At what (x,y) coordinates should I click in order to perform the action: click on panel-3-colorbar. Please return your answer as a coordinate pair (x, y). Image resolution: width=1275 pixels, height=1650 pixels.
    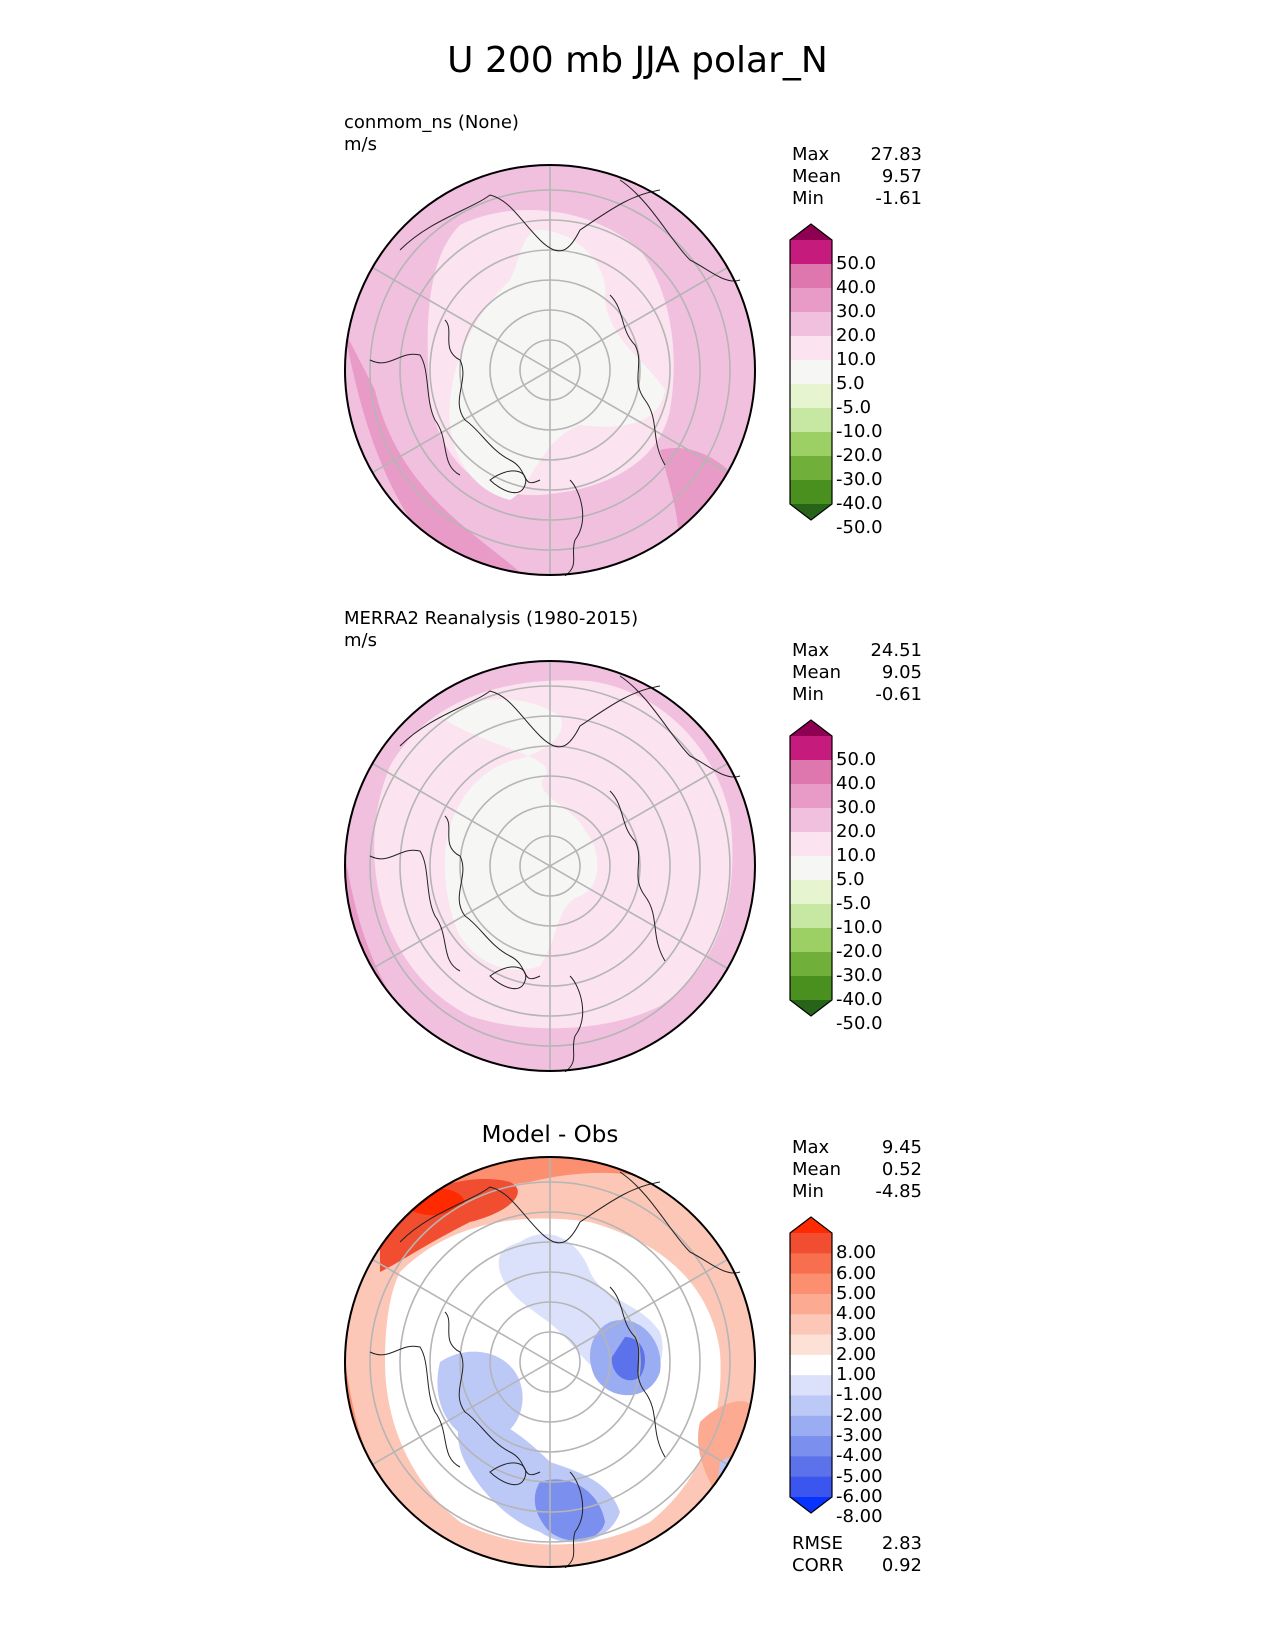
    Looking at the image, I should click on (811, 1365).